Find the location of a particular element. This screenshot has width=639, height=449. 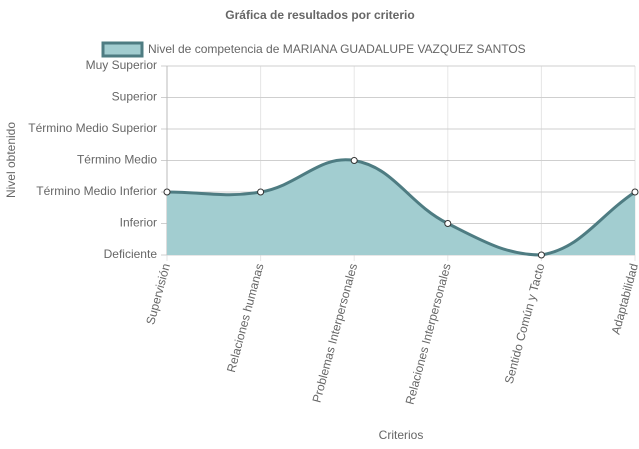

y-tick-label: Superior is located at coordinates (134, 97).